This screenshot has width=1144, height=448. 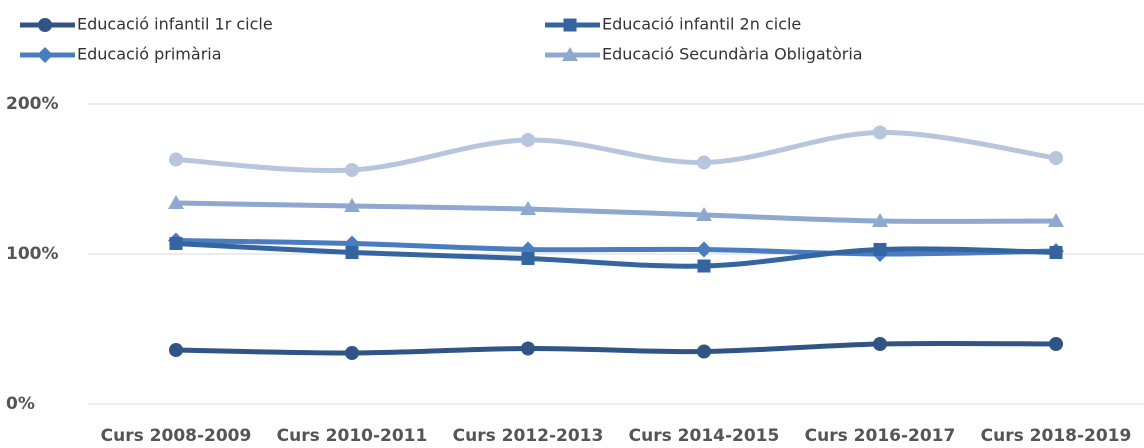 What do you see at coordinates (32, 104) in the screenshot?
I see `y-tick-label: 200%` at bounding box center [32, 104].